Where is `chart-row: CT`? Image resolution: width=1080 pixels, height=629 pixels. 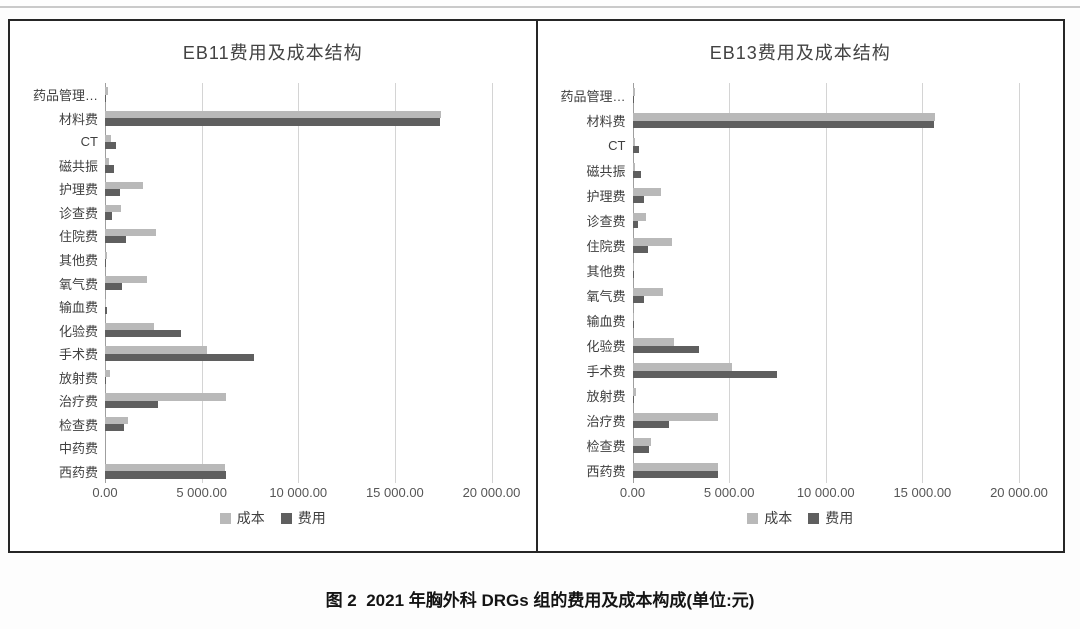
chart-row: CT is located at coordinates (273, 142).